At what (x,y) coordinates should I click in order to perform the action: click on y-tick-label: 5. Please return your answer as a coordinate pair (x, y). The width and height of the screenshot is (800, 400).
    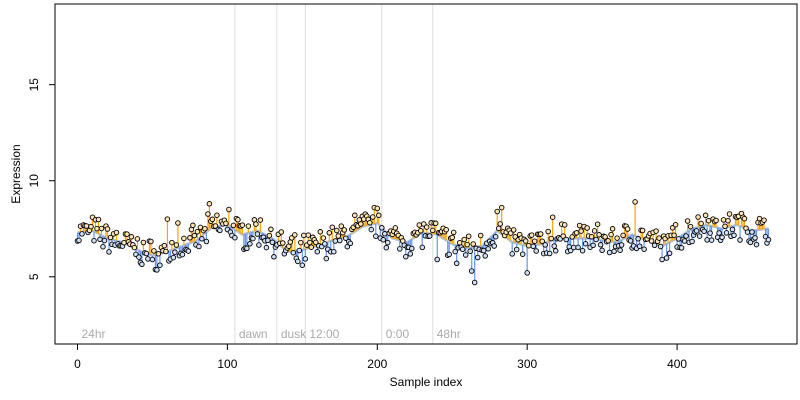
    Looking at the image, I should click on (34, 276).